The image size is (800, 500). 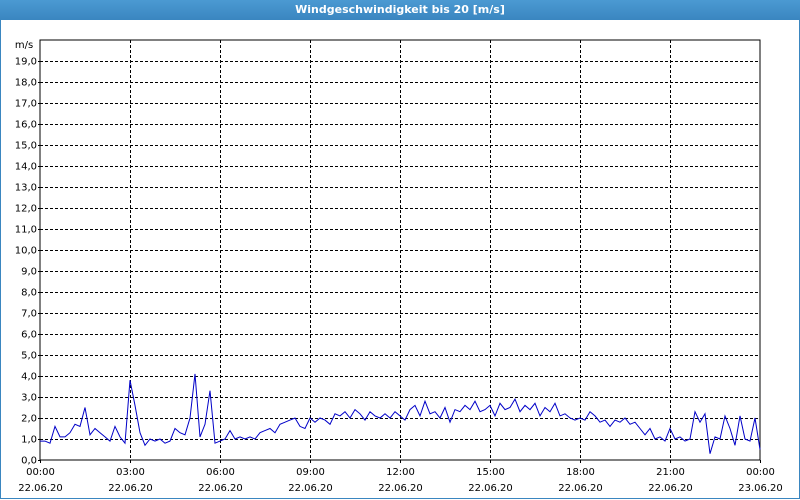 What do you see at coordinates (220, 480) in the screenshot?
I see `x-tick-label: 06:00 22.06.20` at bounding box center [220, 480].